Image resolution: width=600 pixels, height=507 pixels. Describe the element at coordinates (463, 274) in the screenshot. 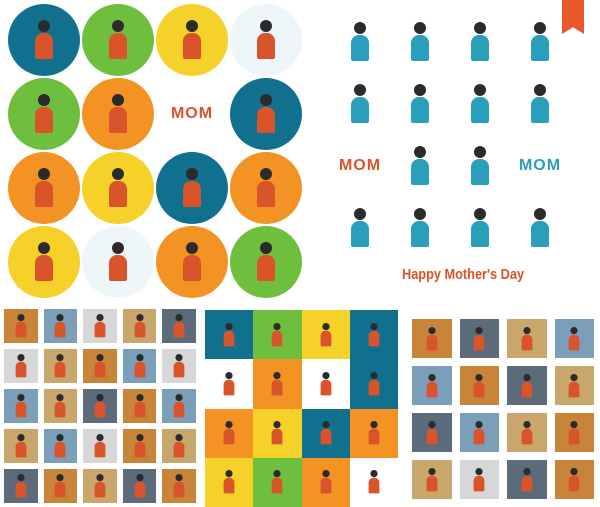

I see `happy-mothers-day-title: Happy Mother's Day` at that location.